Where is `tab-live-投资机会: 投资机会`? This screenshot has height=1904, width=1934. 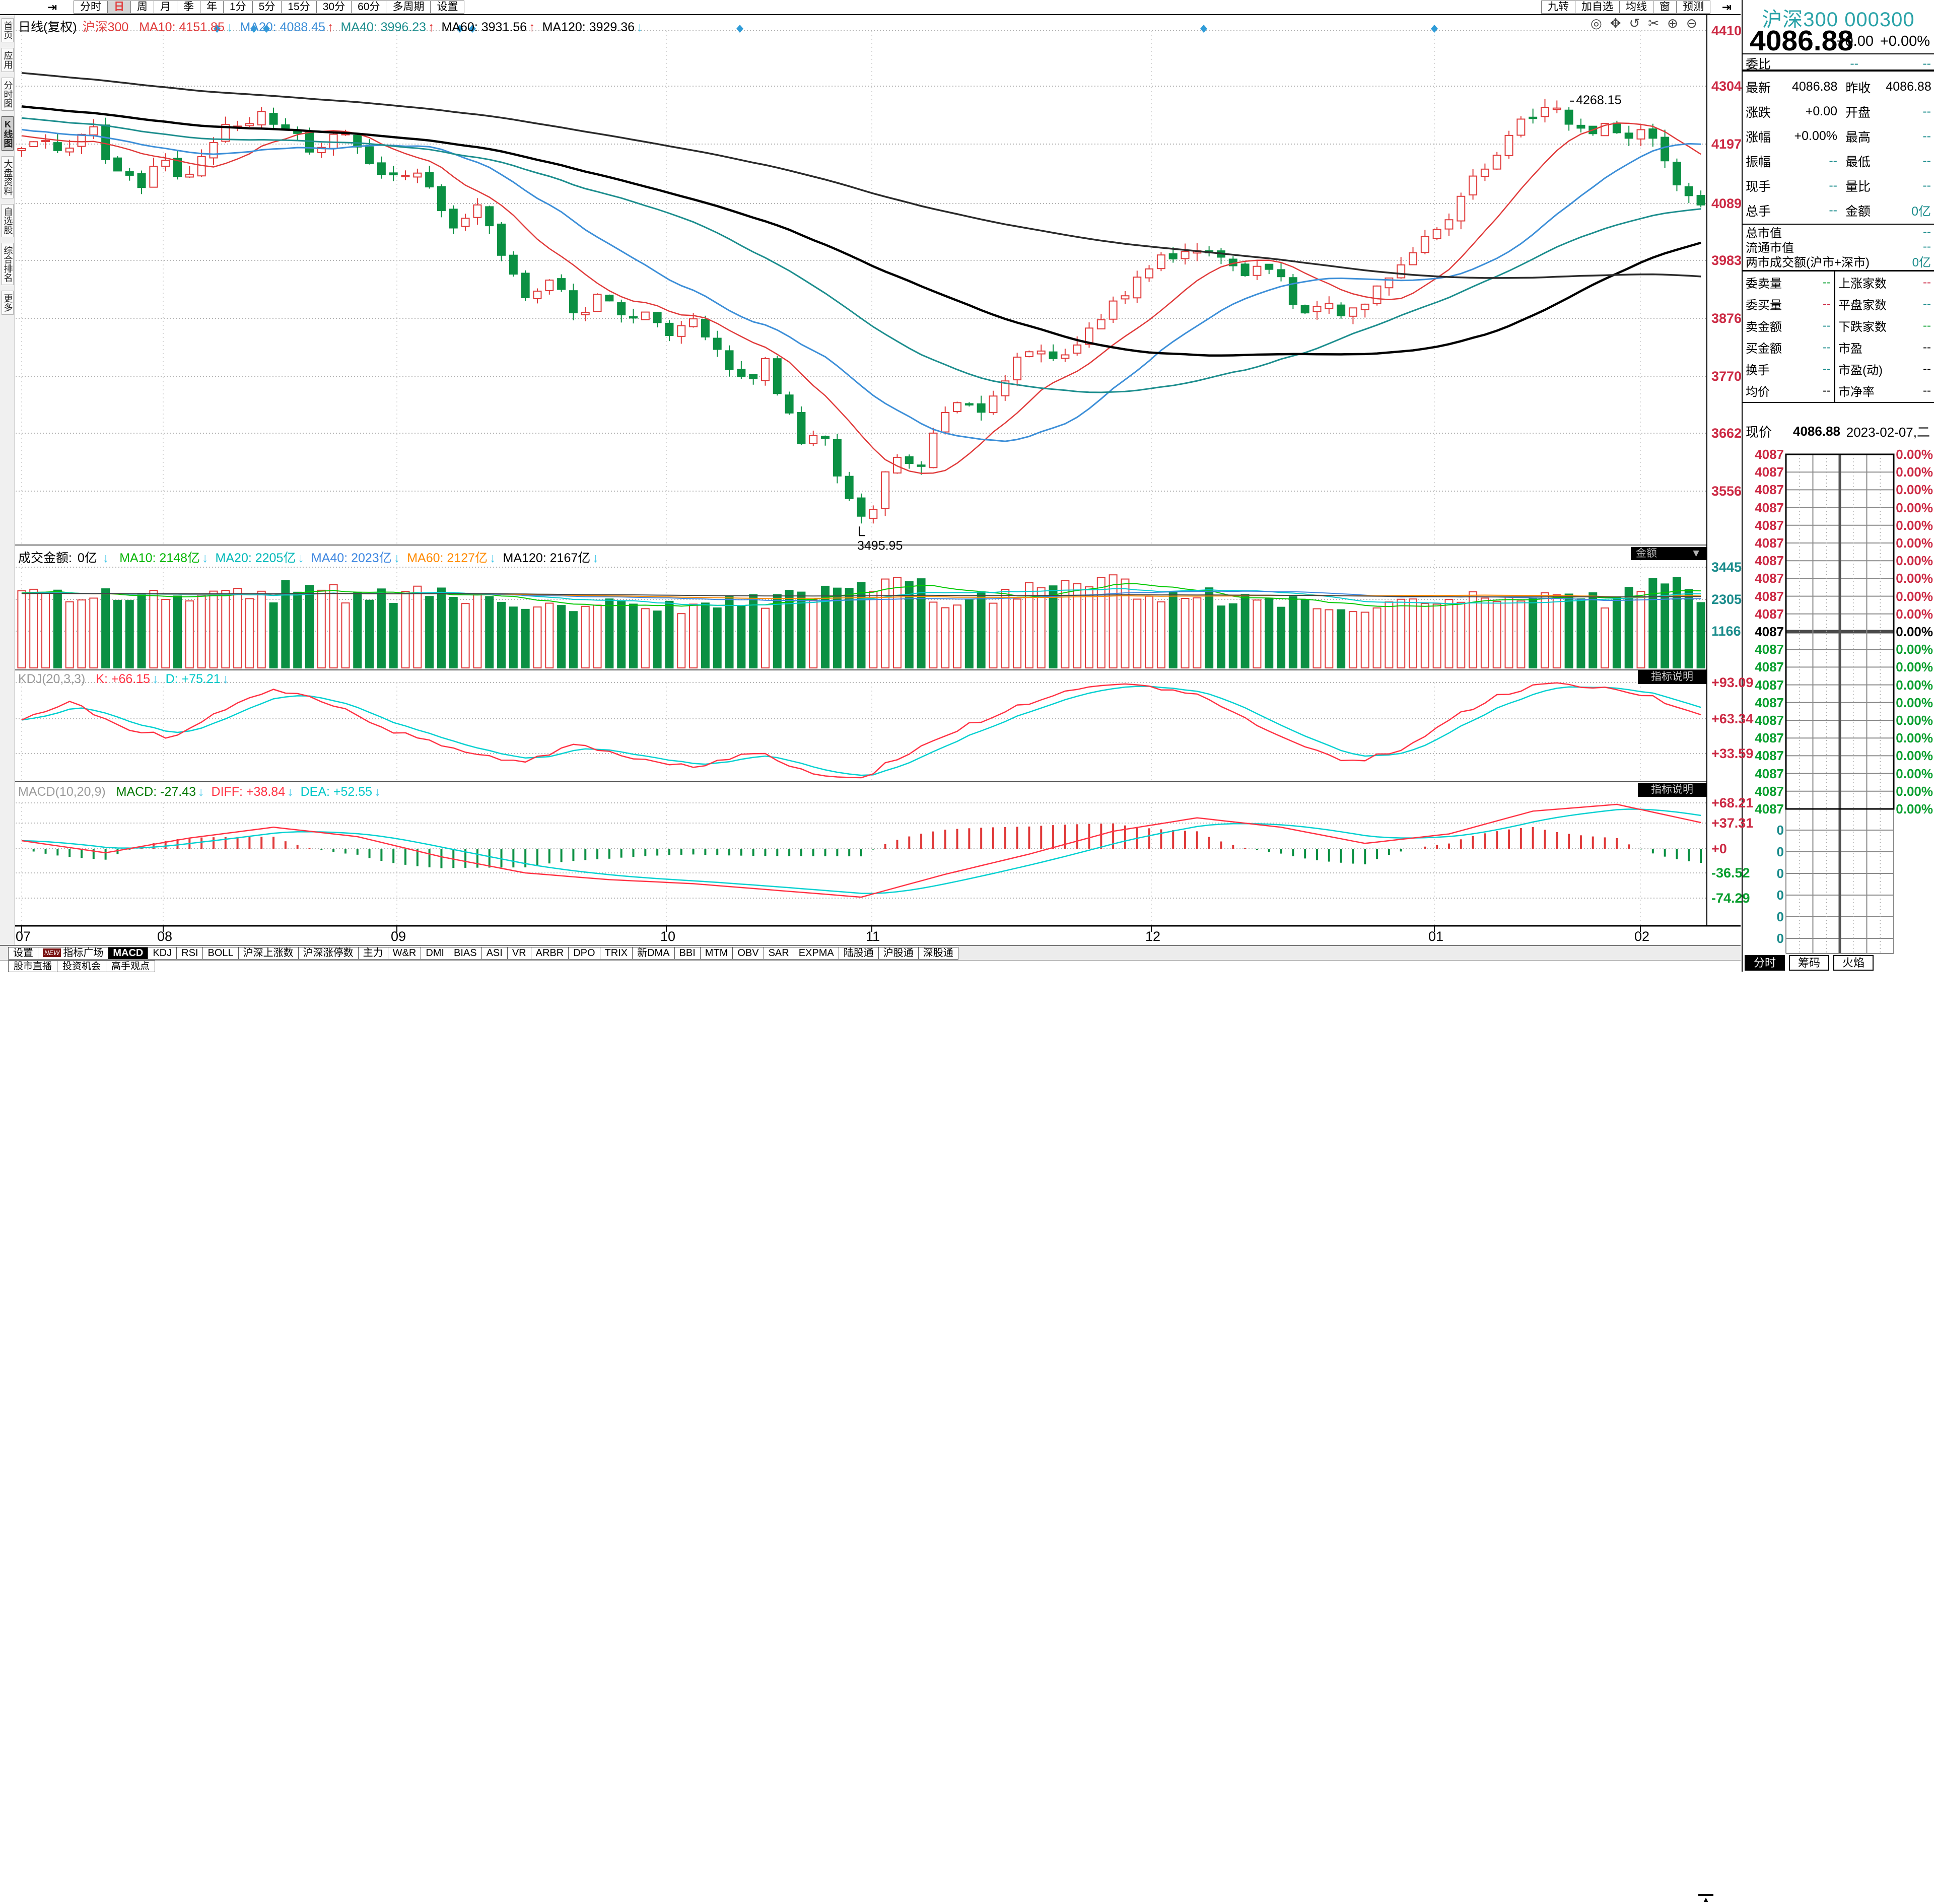 tab-live-投资机会: 投资机会 is located at coordinates (82, 966).